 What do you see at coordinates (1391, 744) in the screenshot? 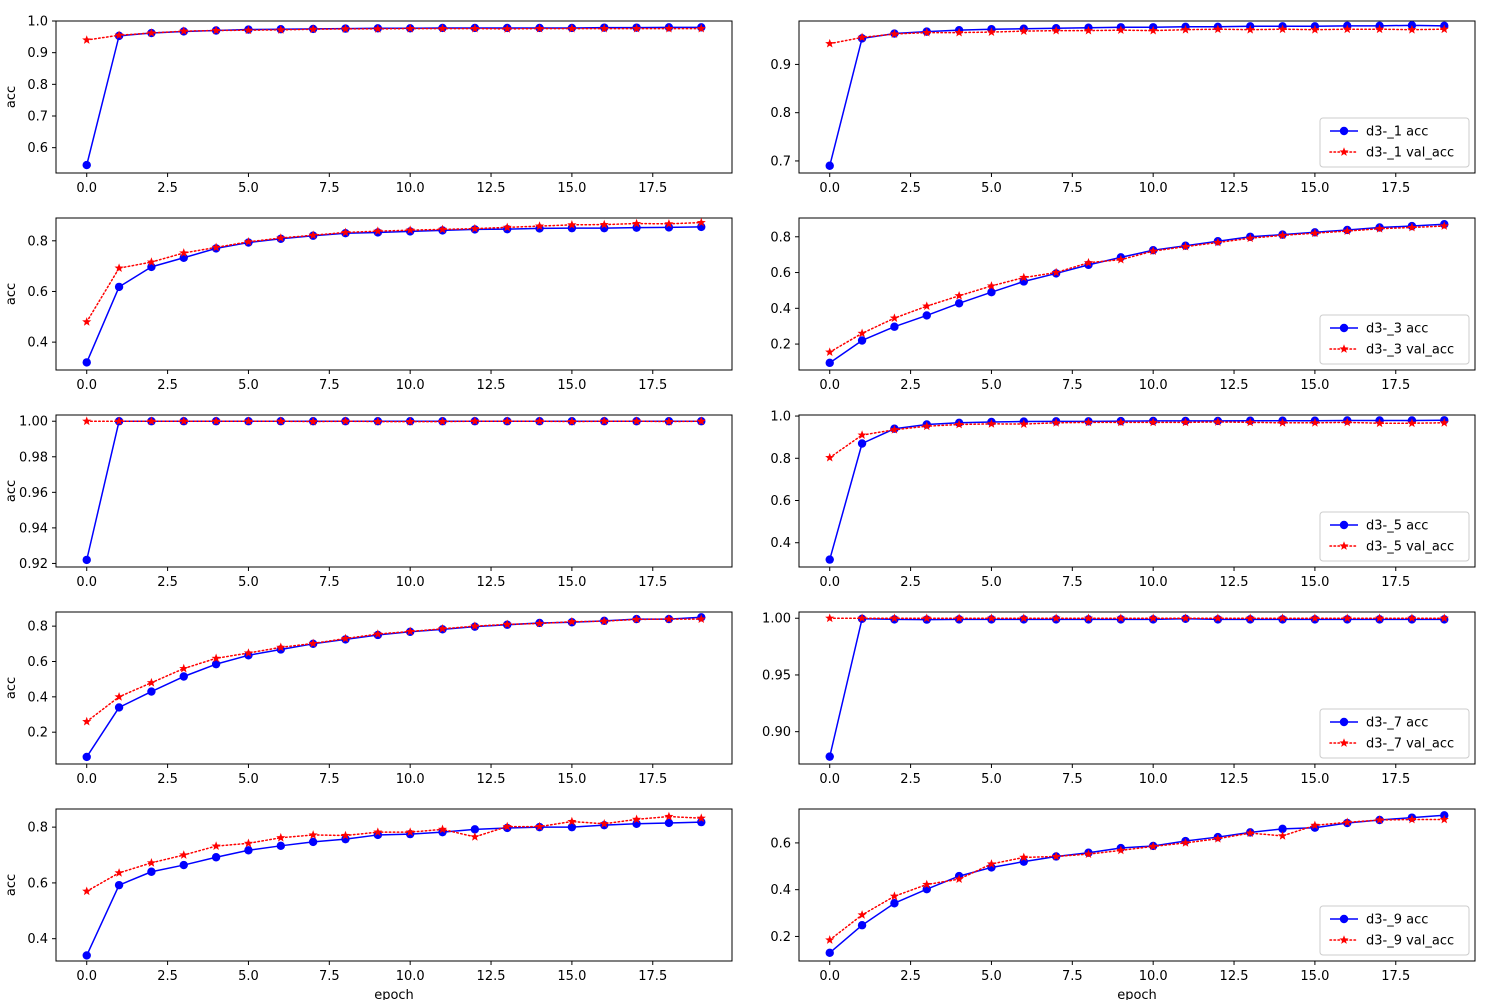
I see `legend-entry: d3-_7 val_acc` at bounding box center [1391, 744].